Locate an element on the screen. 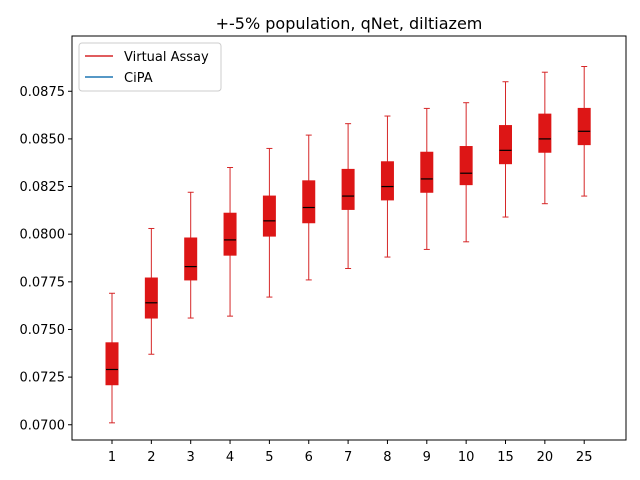 The image size is (640, 480). x-tick-label: 3 is located at coordinates (191, 457).